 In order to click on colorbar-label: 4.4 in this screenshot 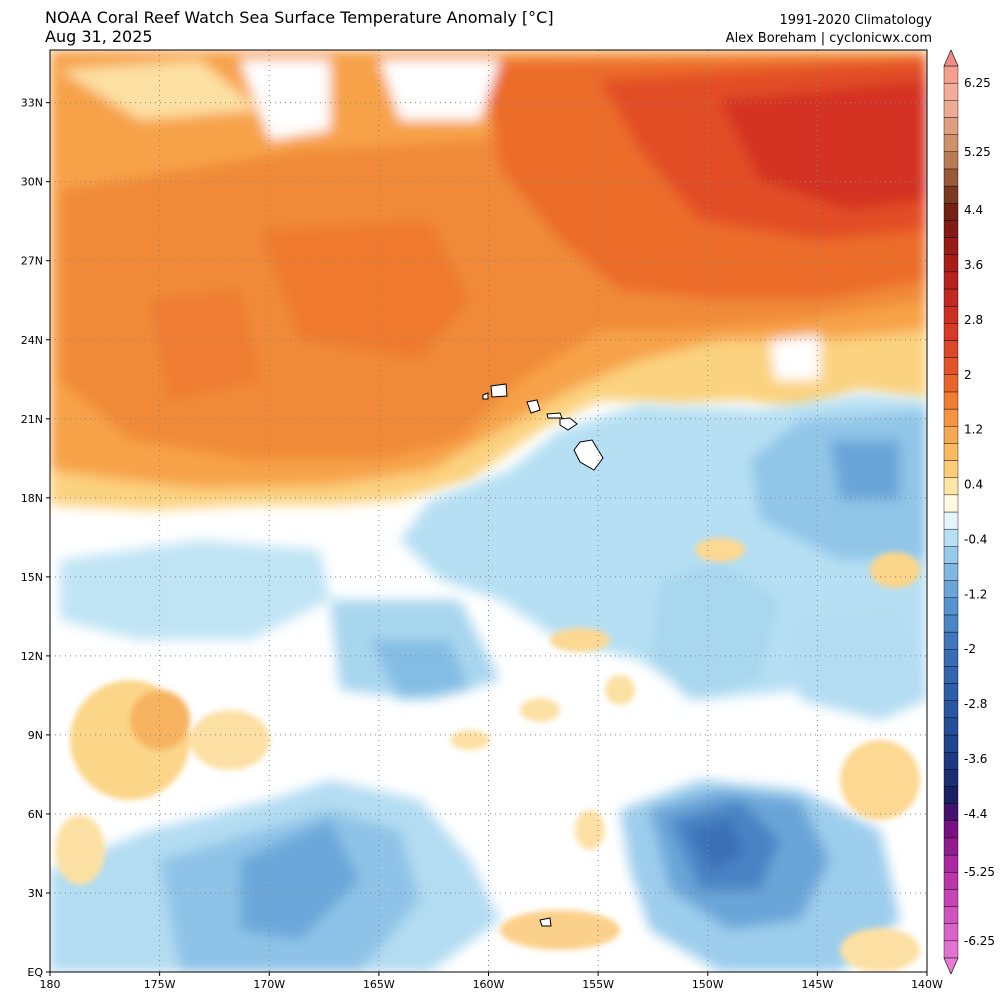, I will do `click(973, 210)`.